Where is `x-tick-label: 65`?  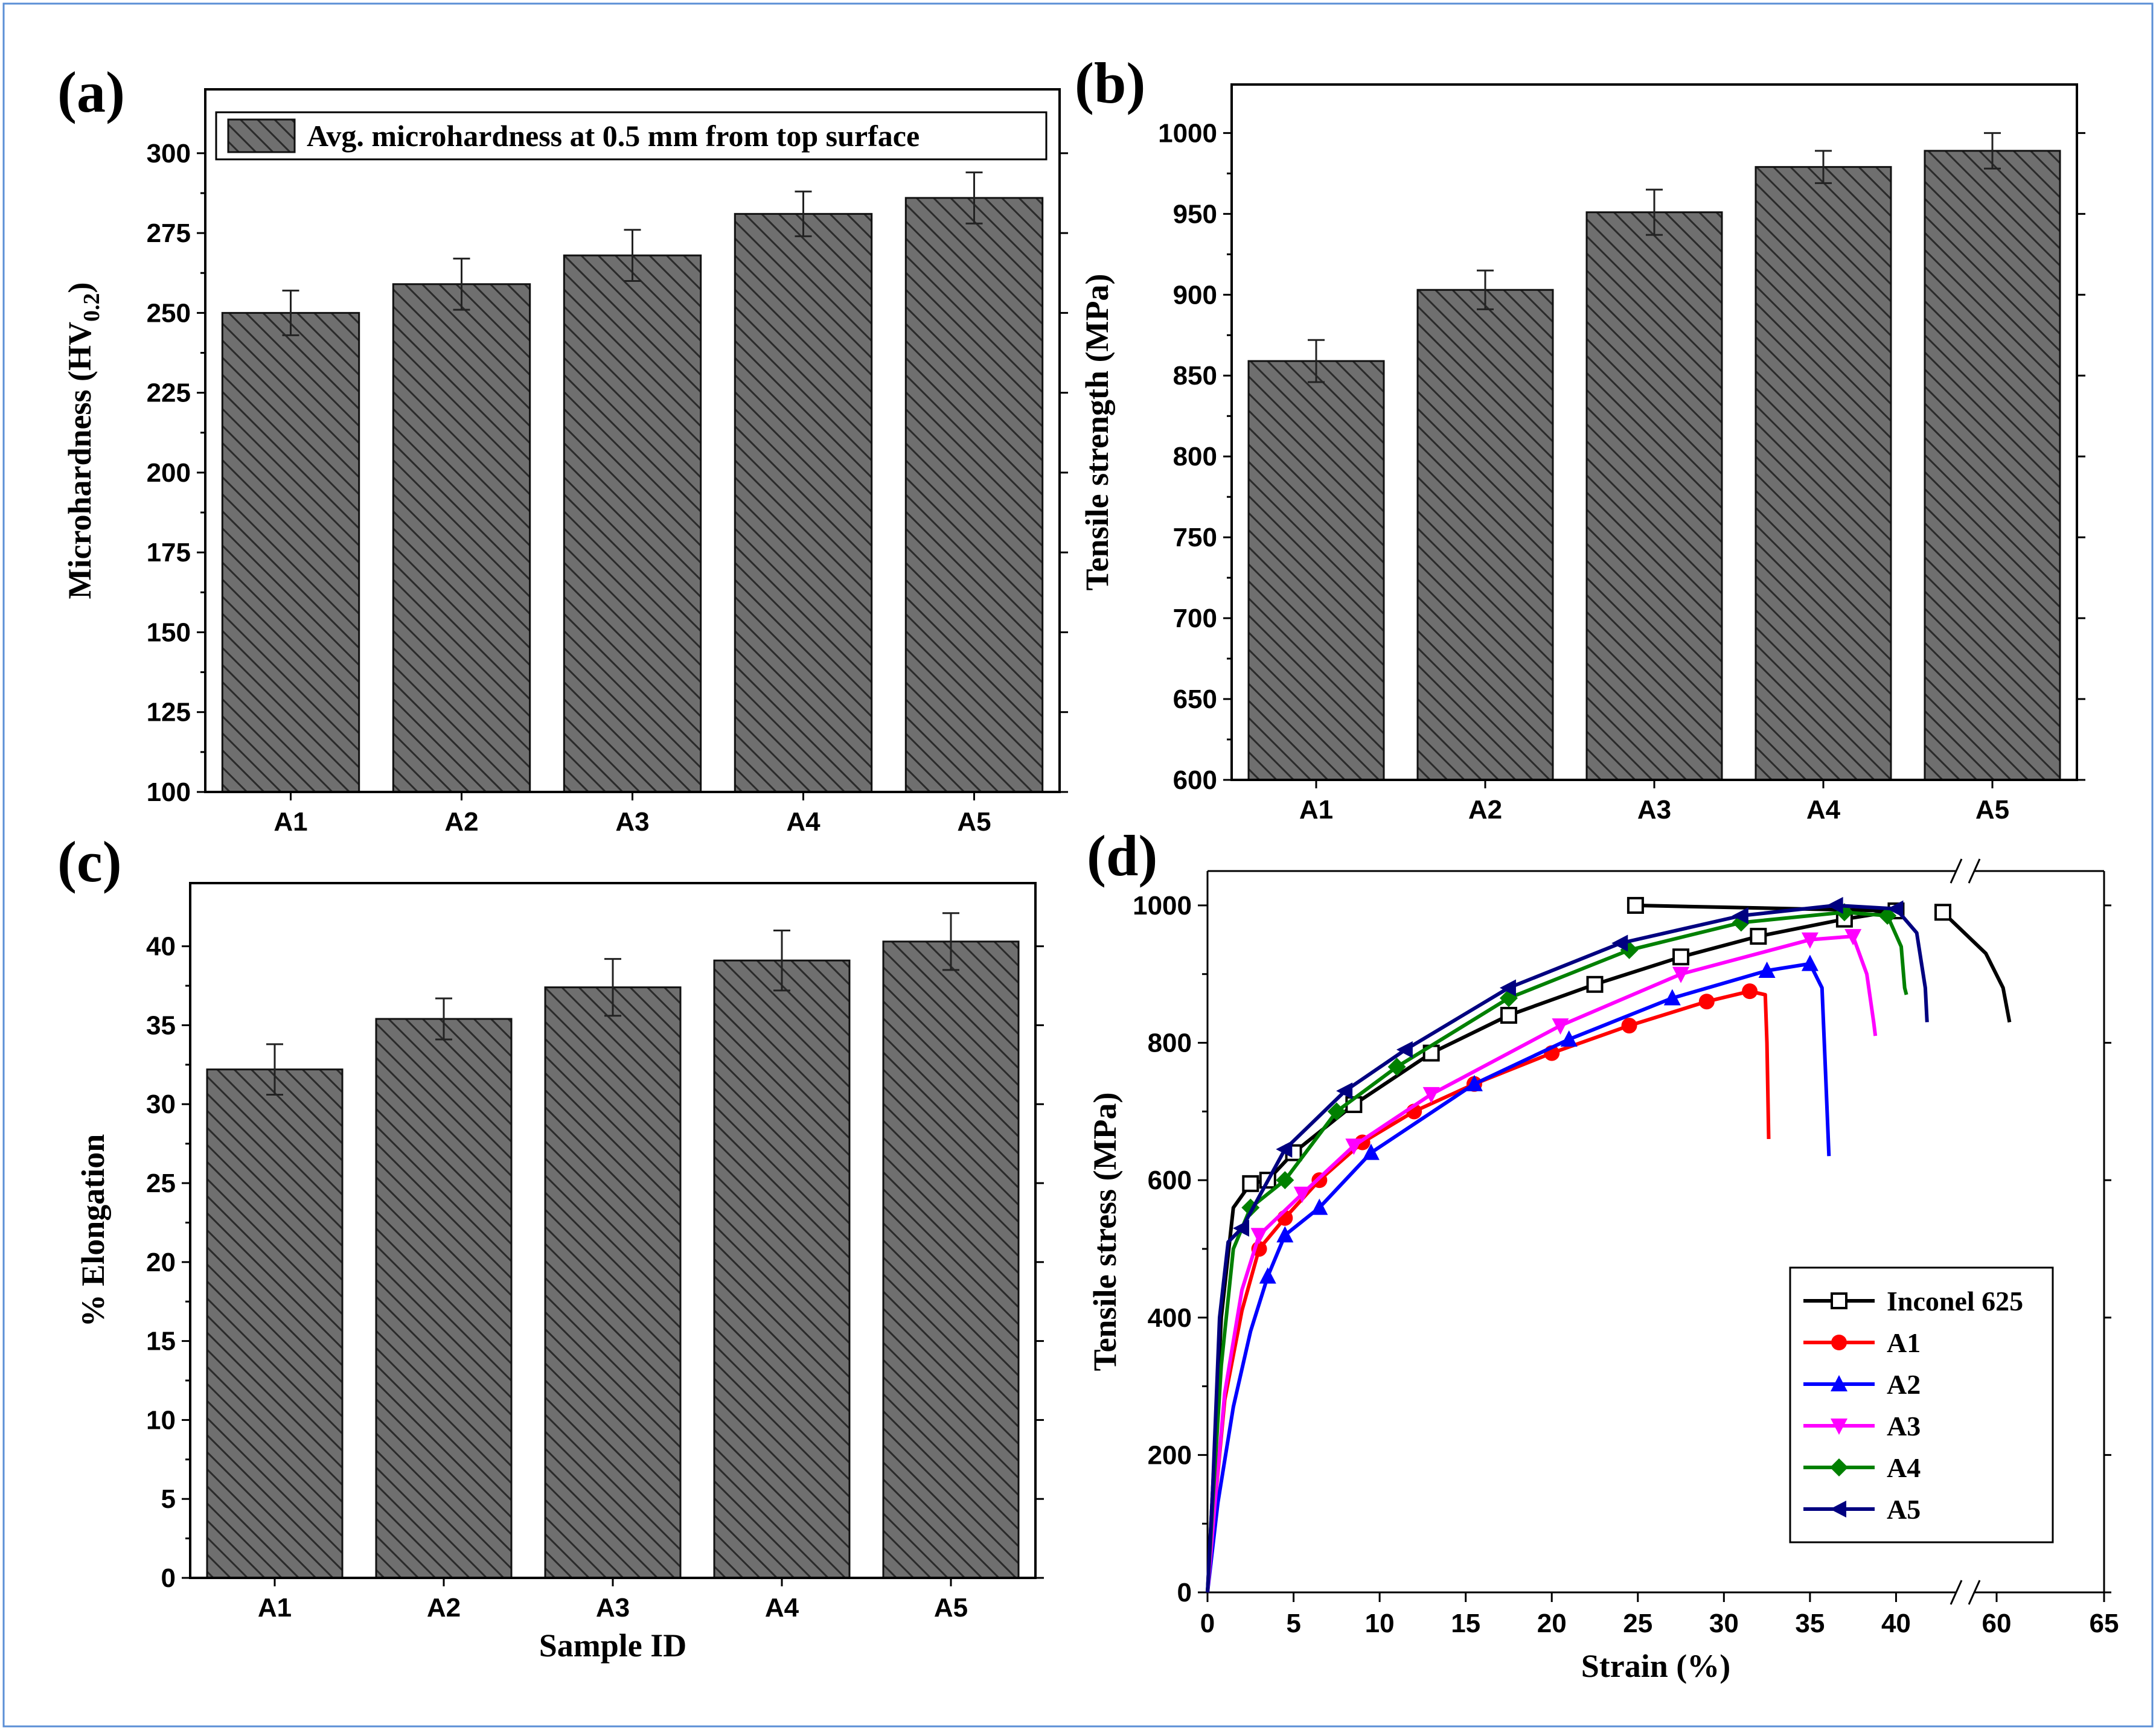
x-tick-label: 65 is located at coordinates (2104, 1623).